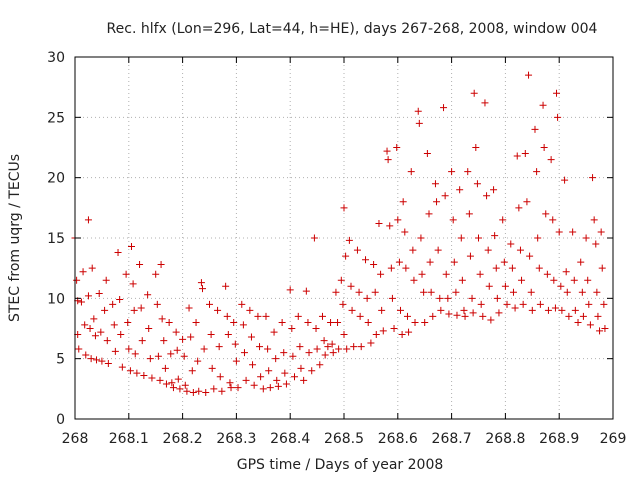  I want to click on x-tick-label: 268.5, so click(344, 439).